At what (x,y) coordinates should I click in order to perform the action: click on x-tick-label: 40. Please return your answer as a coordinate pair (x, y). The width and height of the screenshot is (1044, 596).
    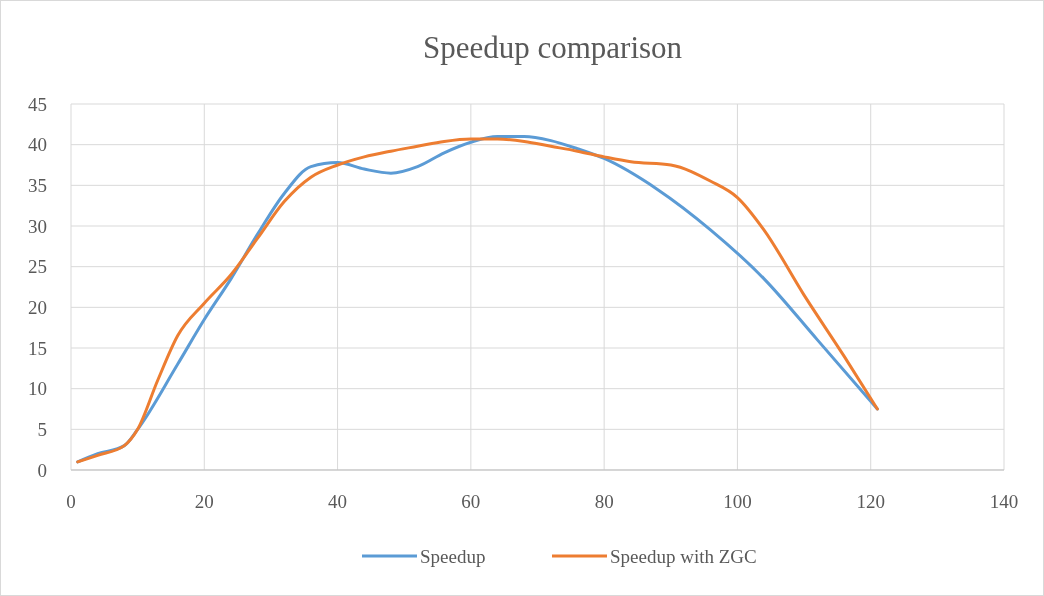
    Looking at the image, I should click on (338, 501).